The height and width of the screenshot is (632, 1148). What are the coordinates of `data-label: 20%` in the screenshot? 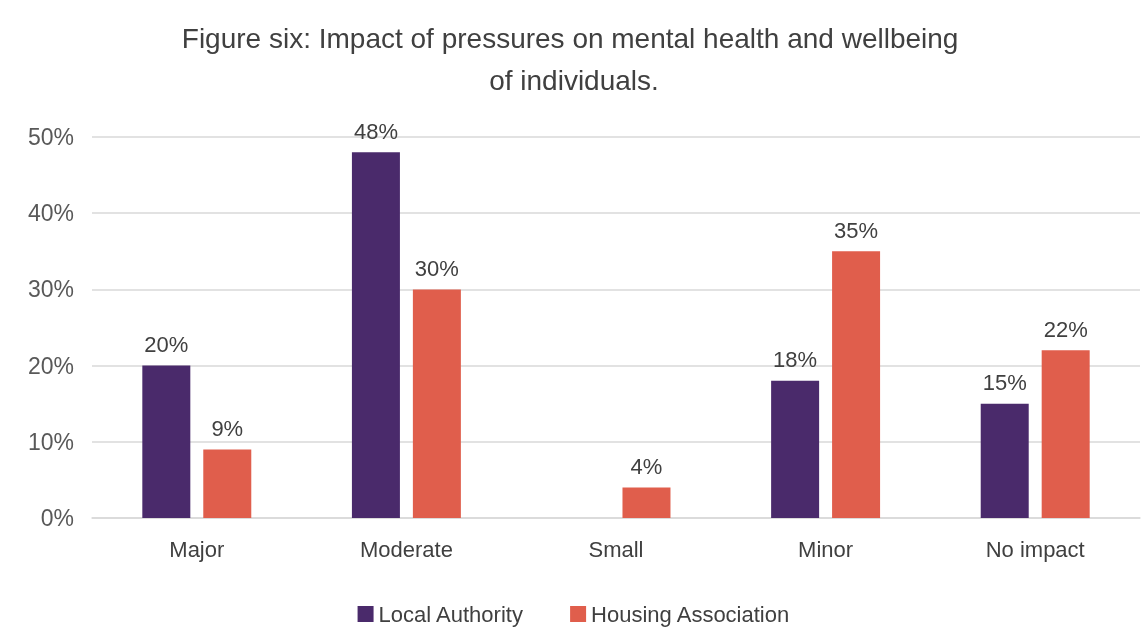 It's located at (166, 345).